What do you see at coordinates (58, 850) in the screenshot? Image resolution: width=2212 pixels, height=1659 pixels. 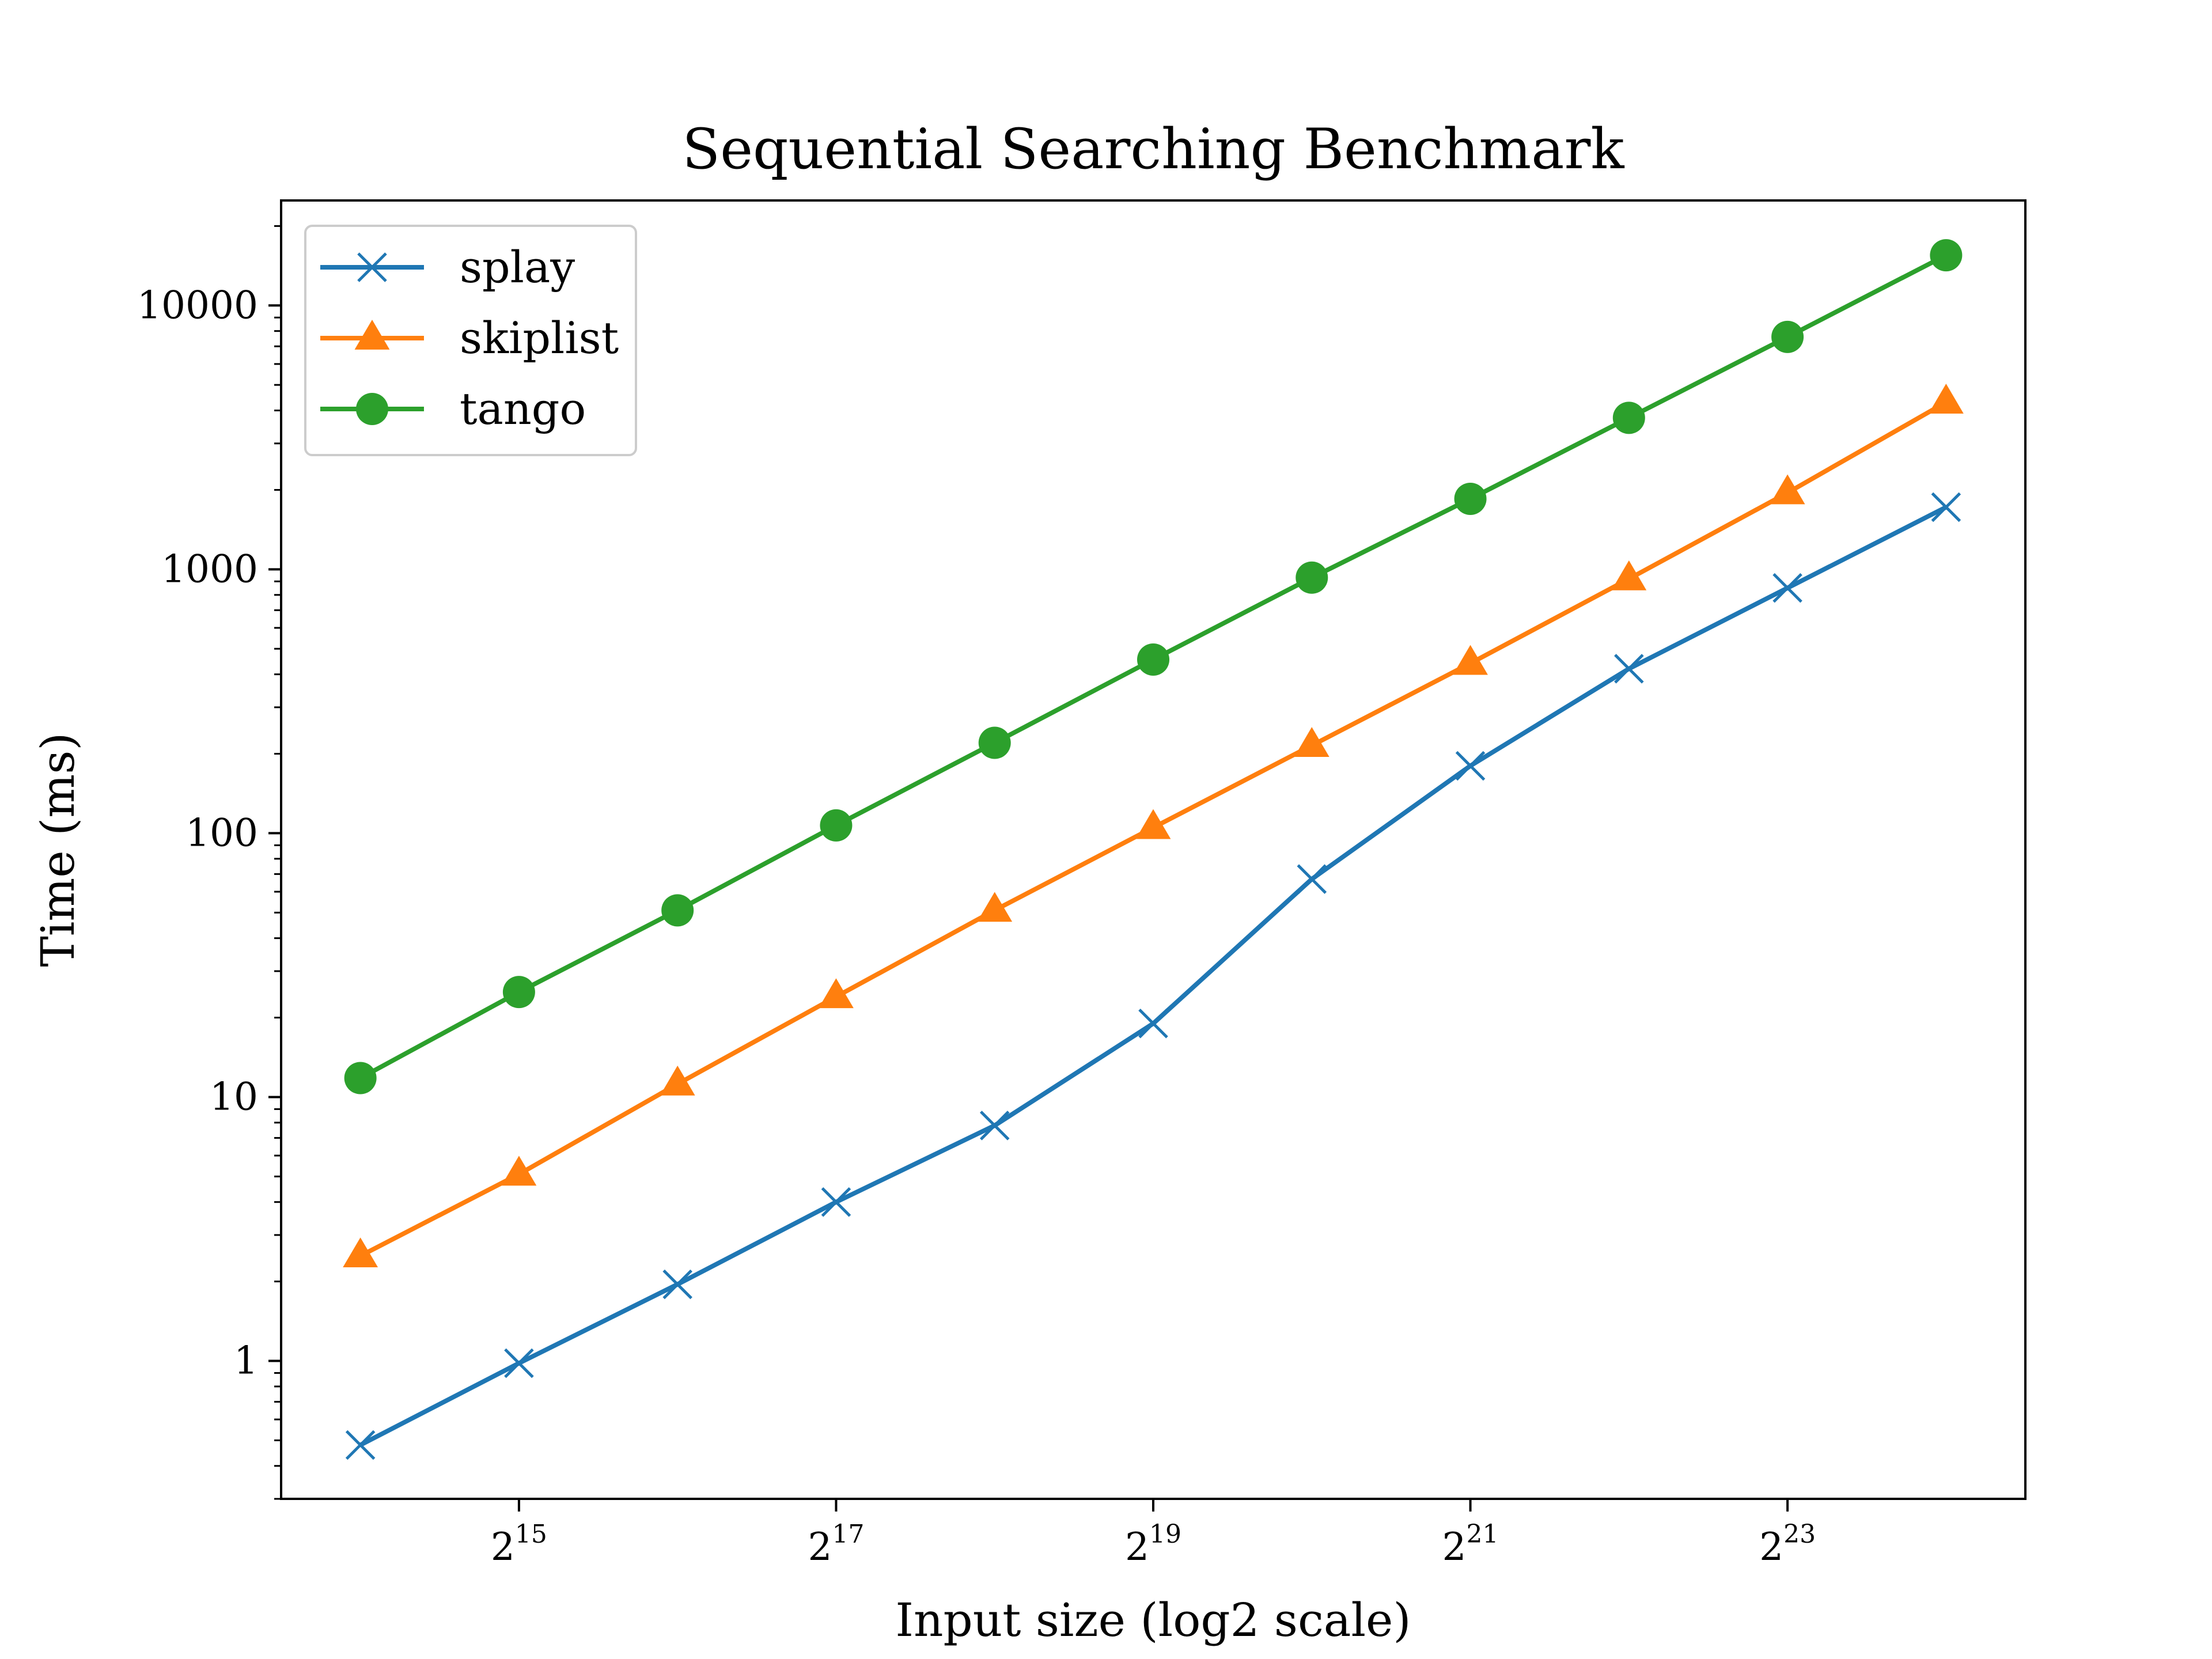 I see `y-axis-label: Time (ms)` at bounding box center [58, 850].